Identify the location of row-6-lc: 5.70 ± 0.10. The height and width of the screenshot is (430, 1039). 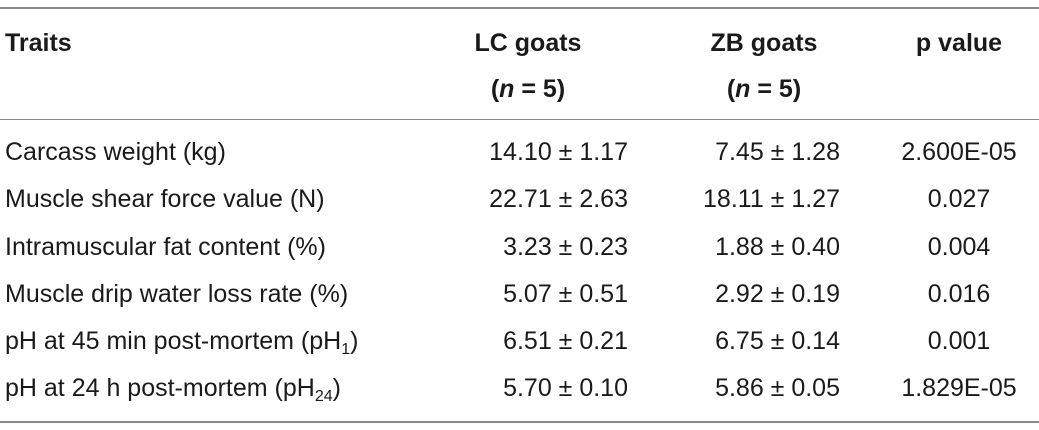
(565, 388).